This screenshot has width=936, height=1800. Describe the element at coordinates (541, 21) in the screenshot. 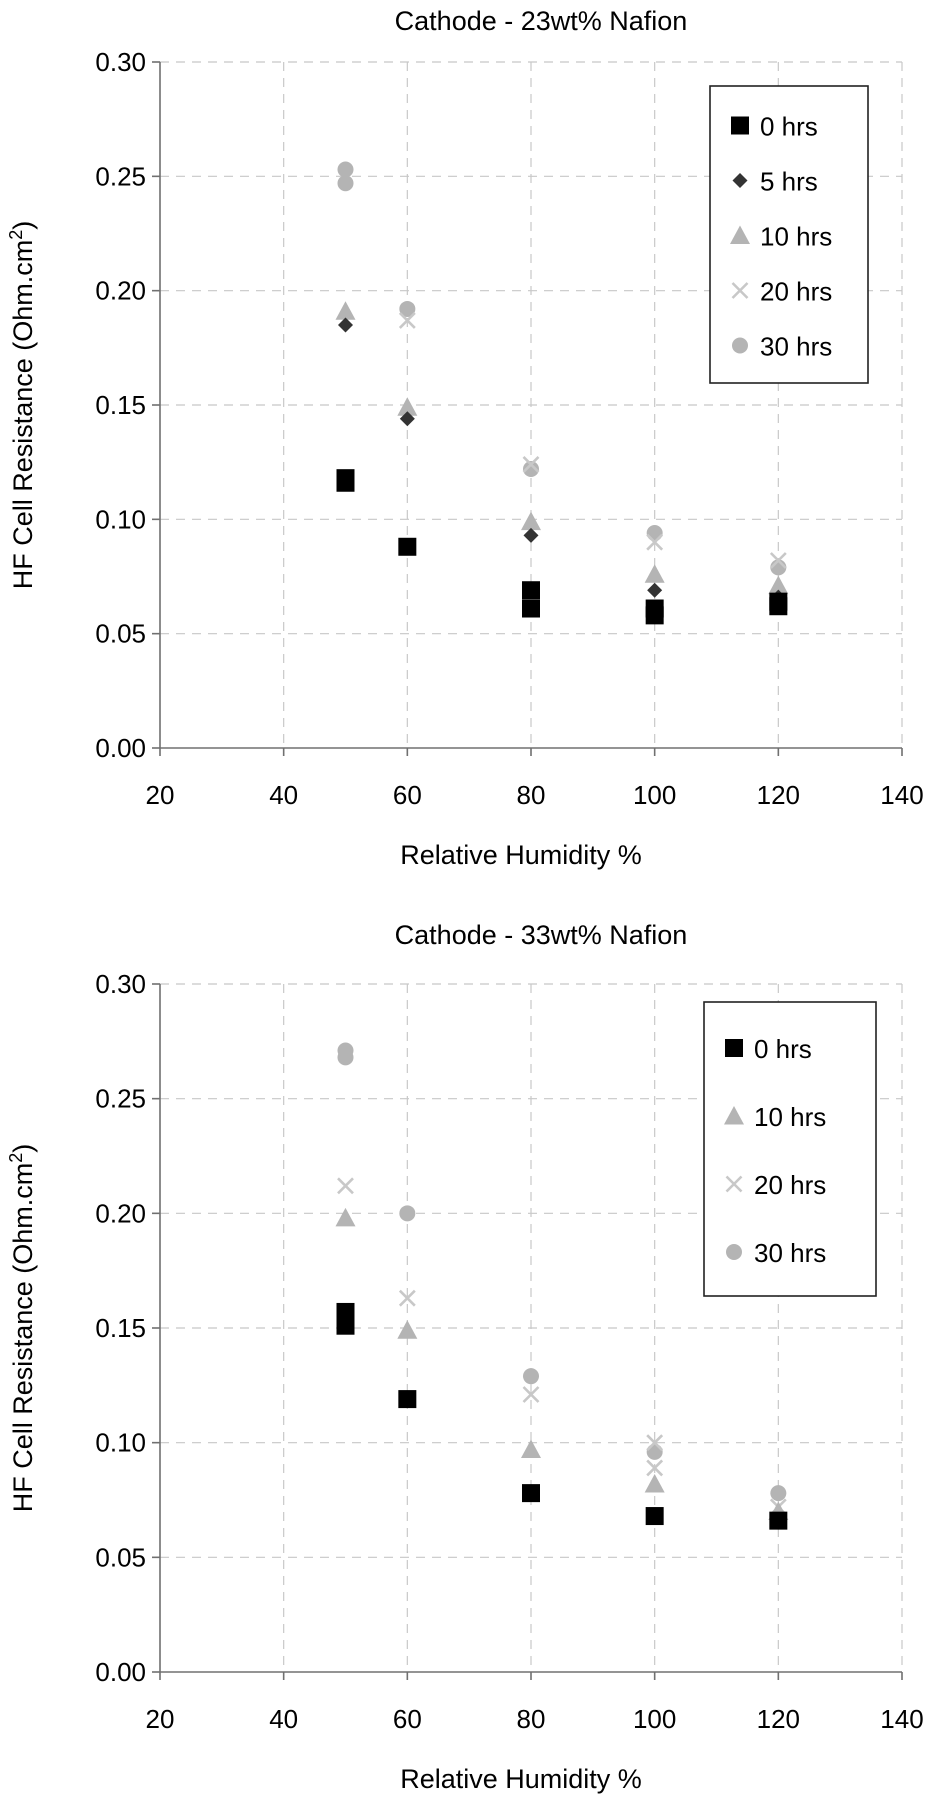

I see `chart-title: Cathode - 23wt% Nafion` at that location.